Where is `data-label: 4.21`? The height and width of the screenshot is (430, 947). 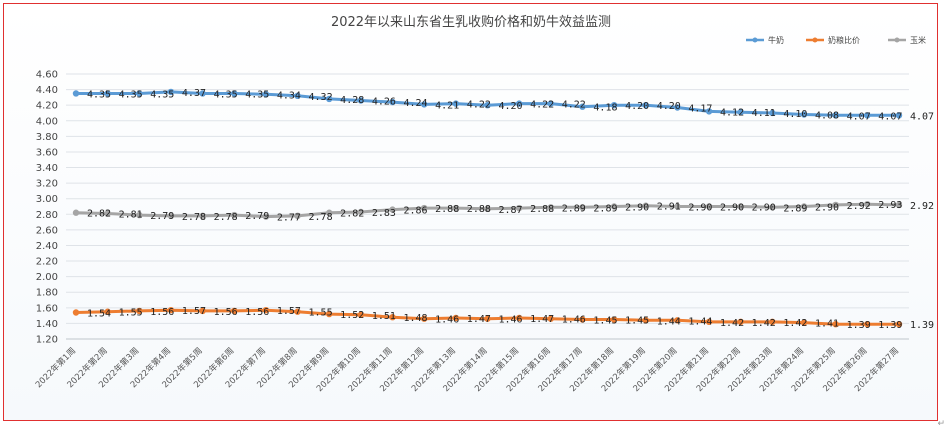 data-label: 4.21 is located at coordinates (447, 105).